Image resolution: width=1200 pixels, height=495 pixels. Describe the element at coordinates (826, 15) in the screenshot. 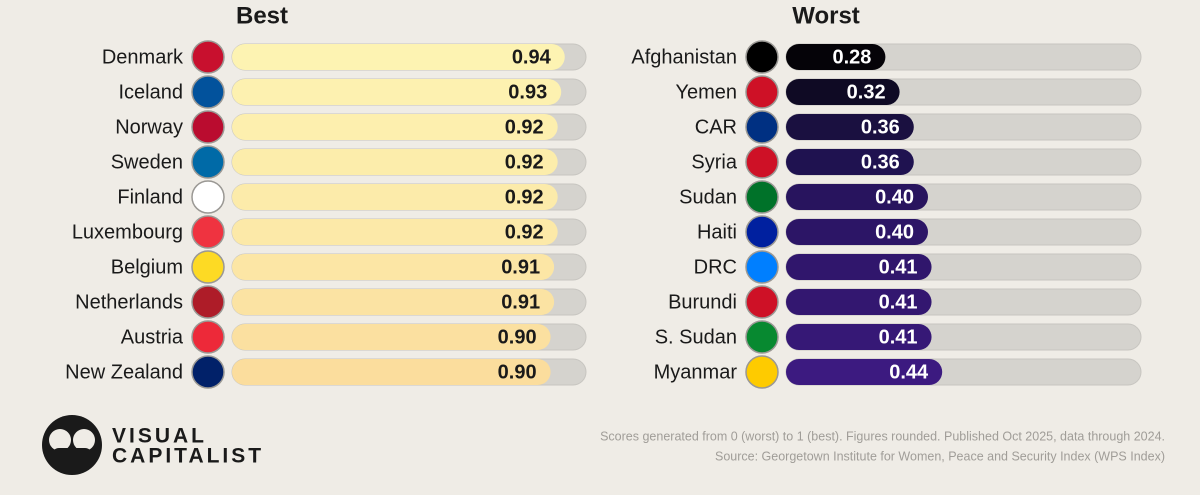

I see `chart-title: Worst` at that location.